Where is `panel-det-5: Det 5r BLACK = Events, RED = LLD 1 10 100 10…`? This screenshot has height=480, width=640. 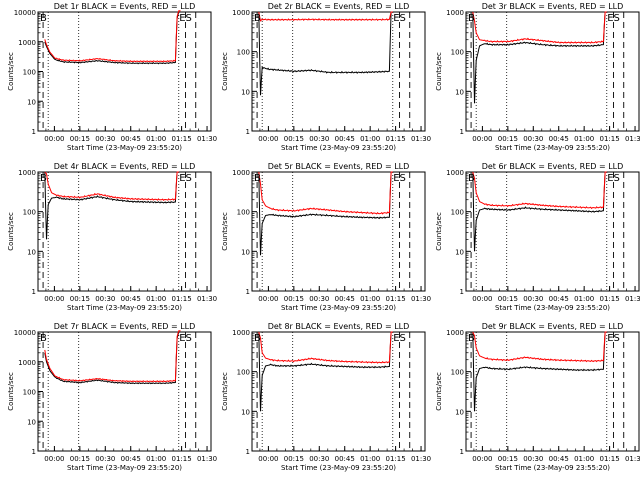
panel-det-5: Det 5r BLACK = Events, RED = LLD 1 10 100 10… is located at coordinates (326, 237).